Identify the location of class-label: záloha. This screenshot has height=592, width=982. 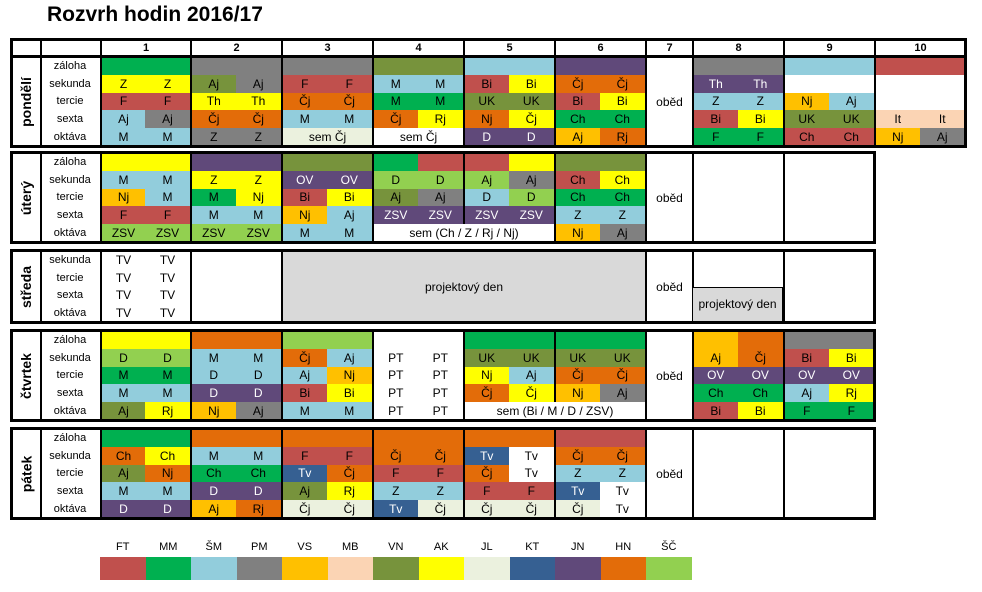
(70, 339).